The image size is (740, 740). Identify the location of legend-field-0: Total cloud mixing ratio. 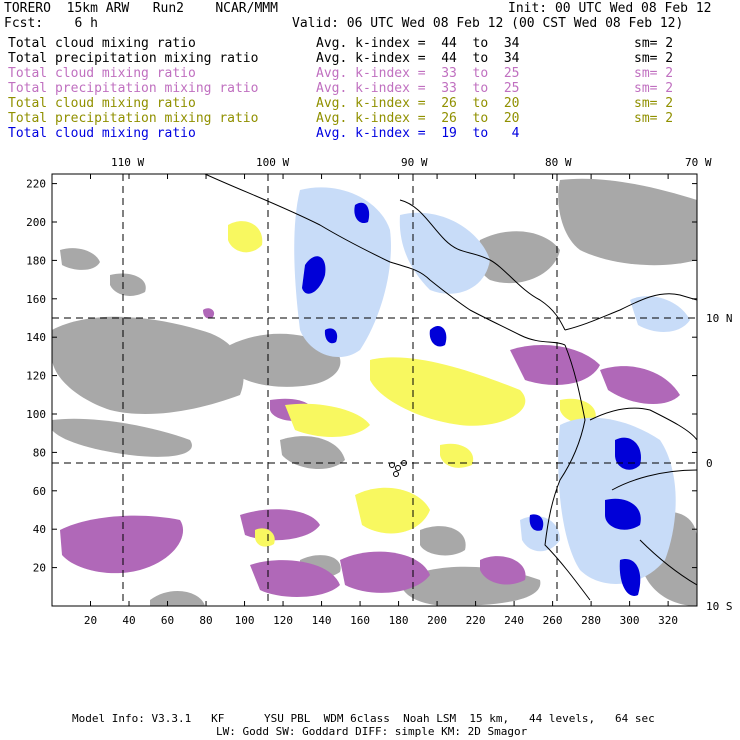
(102, 43).